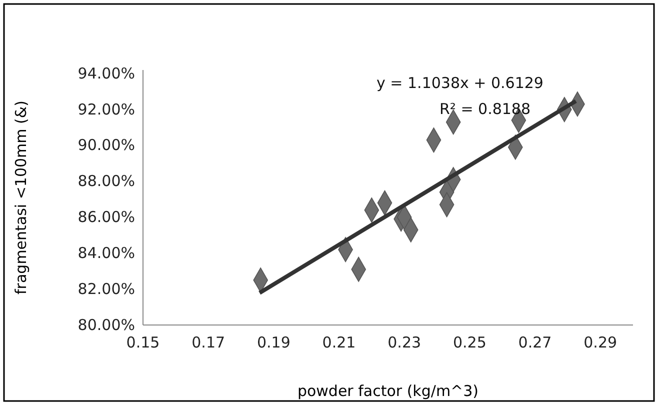  Describe the element at coordinates (388, 391) in the screenshot. I see `x-axis-title: powder factor (kg/m^3)` at that location.